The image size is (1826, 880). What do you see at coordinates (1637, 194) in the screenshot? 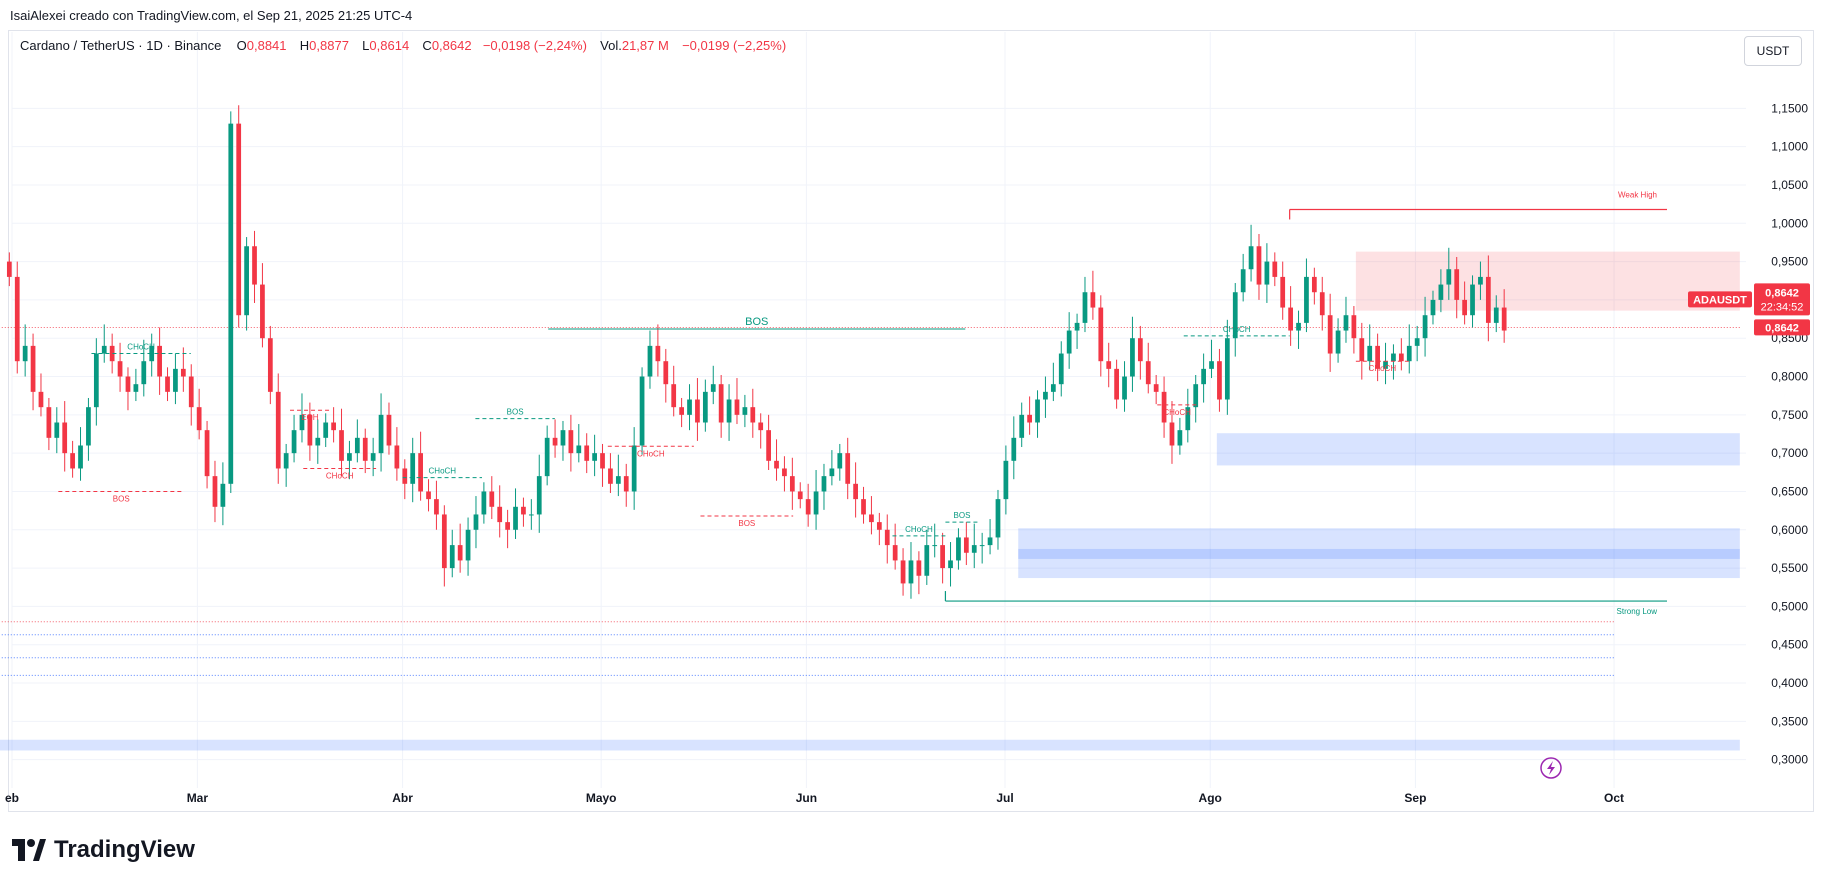
I see `weak-high-label: Weak High` at bounding box center [1637, 194].